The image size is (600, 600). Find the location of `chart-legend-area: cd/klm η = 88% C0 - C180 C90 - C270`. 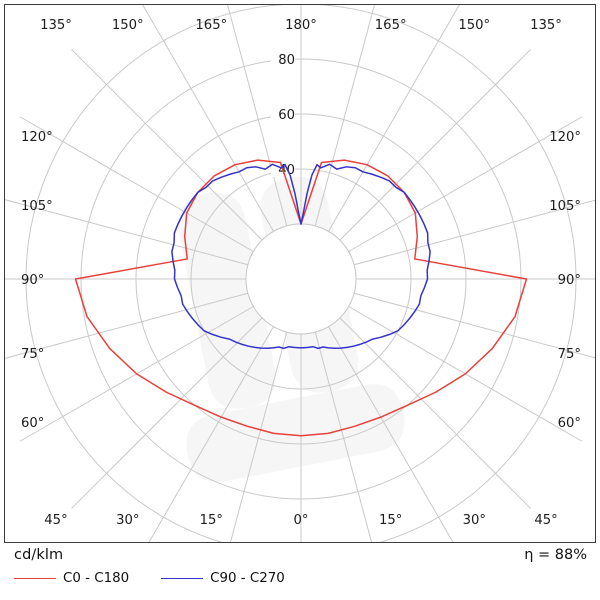

chart-legend-area: cd/klm η = 88% C0 - C180 C90 - C270 is located at coordinates (300, 571).